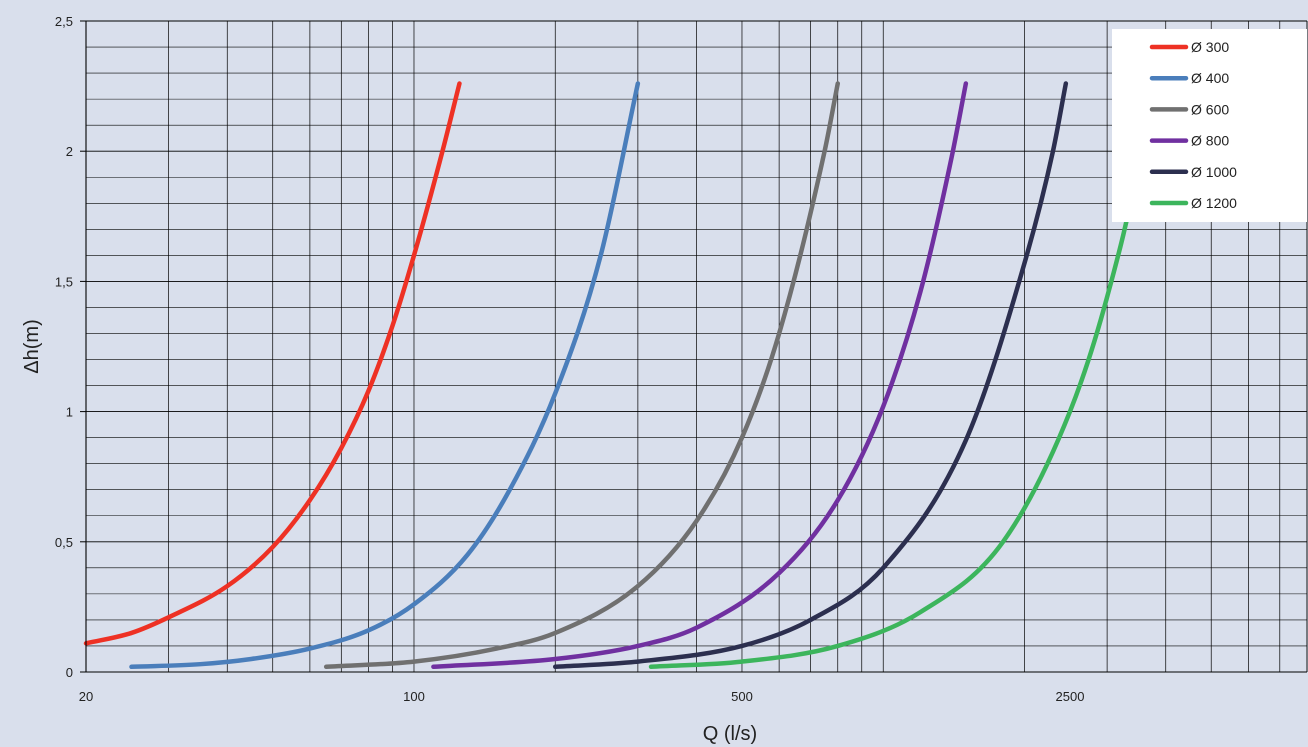 The image size is (1308, 747). What do you see at coordinates (414, 696) in the screenshot?
I see `x-tick-label: 100` at bounding box center [414, 696].